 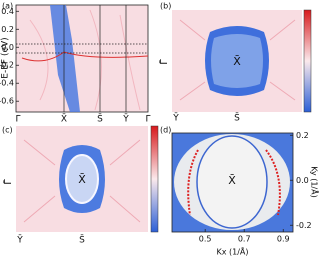 I want to click on x-tick-label: 0.7, so click(x=244, y=239).